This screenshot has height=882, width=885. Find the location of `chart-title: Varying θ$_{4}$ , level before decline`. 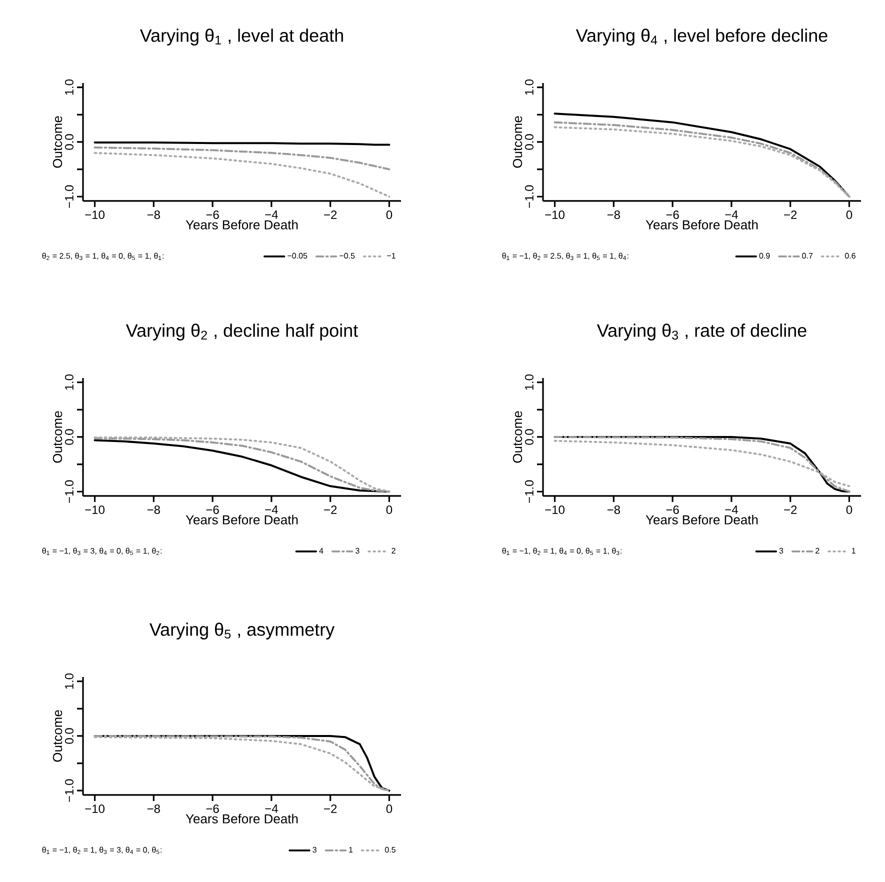

chart-title: Varying θ$_{4}$ , level before decline is located at coordinates (702, 37).